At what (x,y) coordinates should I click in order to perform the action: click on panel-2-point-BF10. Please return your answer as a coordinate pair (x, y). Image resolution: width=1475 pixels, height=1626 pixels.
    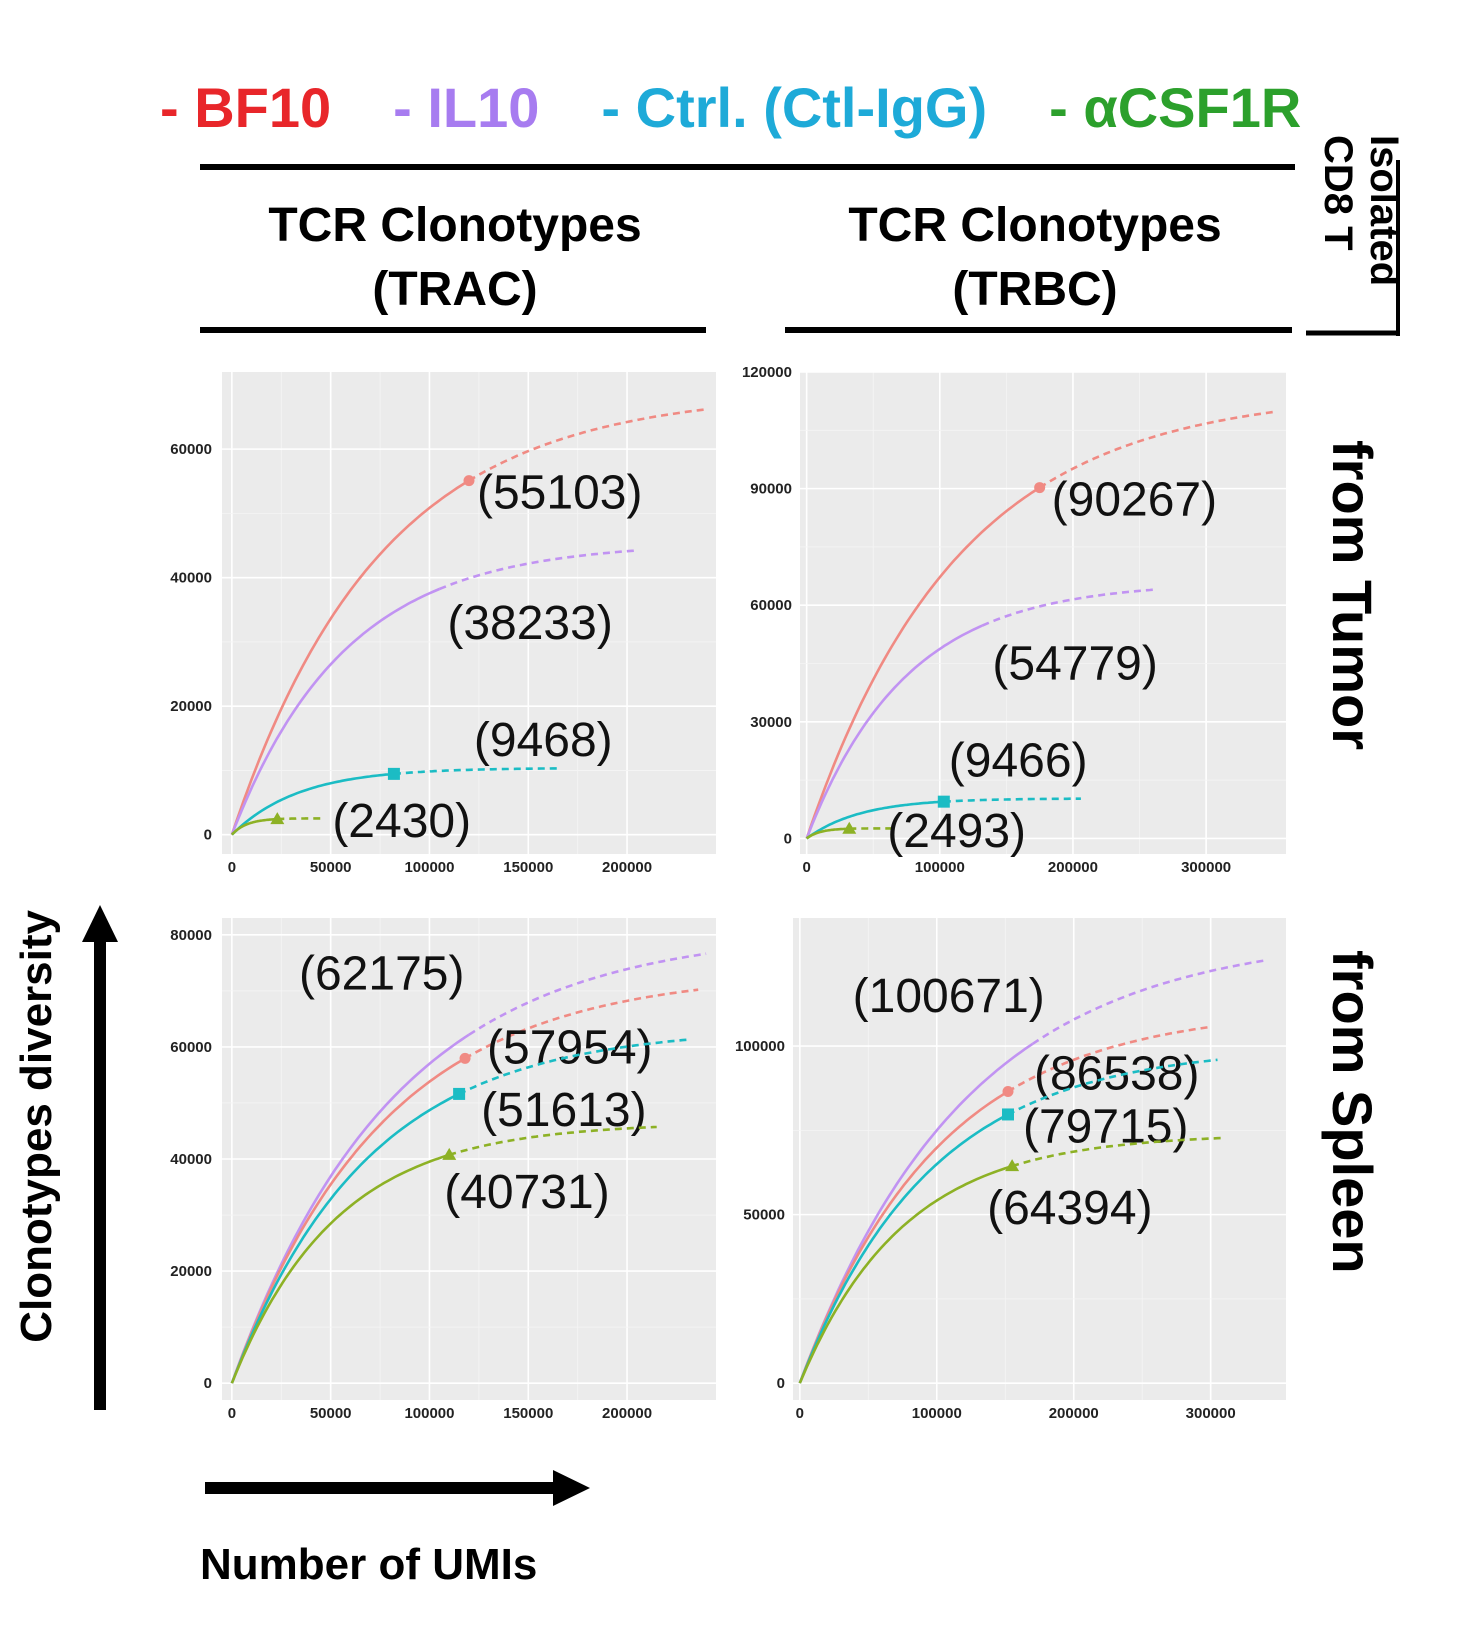
    Looking at the image, I should click on (1040, 488).